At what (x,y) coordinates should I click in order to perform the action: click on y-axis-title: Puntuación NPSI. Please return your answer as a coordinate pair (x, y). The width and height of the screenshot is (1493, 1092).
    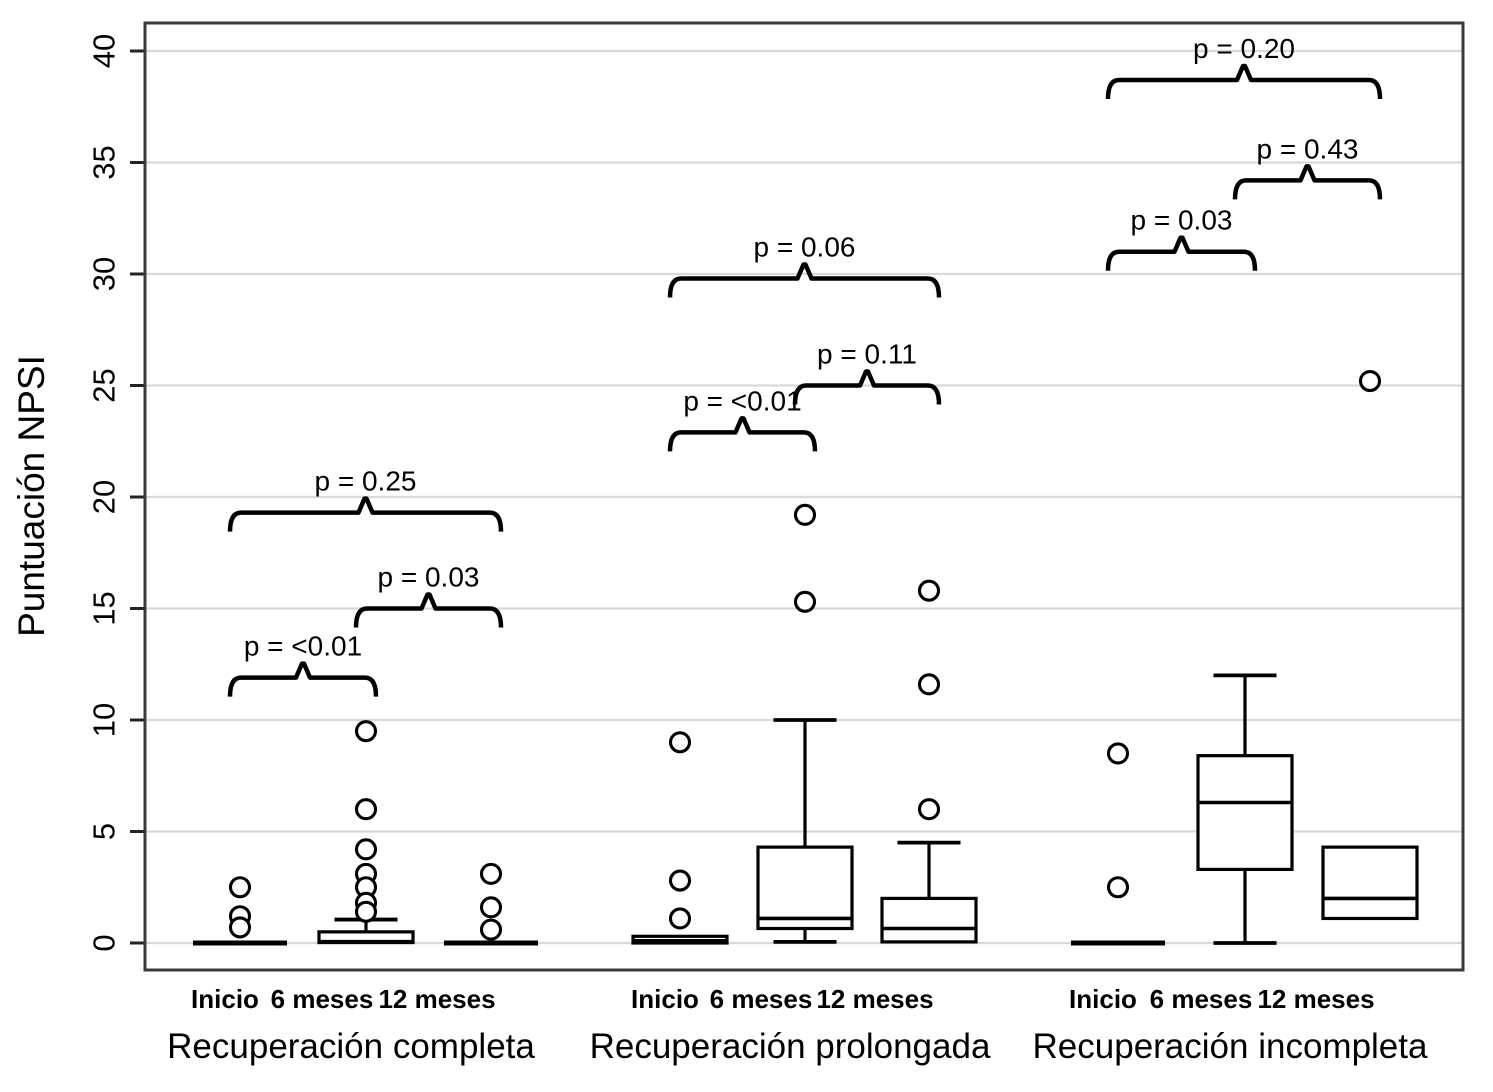
    Looking at the image, I should click on (31, 496).